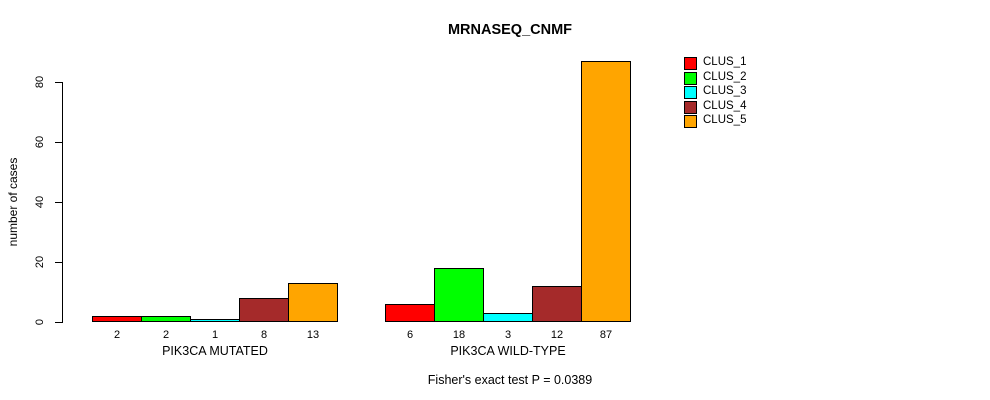 This screenshot has width=990, height=400. I want to click on legend-item-label: CLUS_4, so click(725, 105).